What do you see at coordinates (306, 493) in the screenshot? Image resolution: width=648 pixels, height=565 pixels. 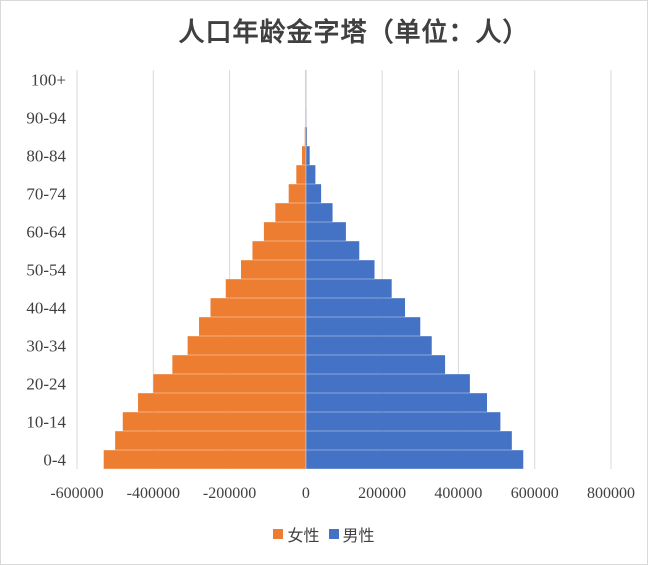 I see `x-tick-label: 0` at bounding box center [306, 493].